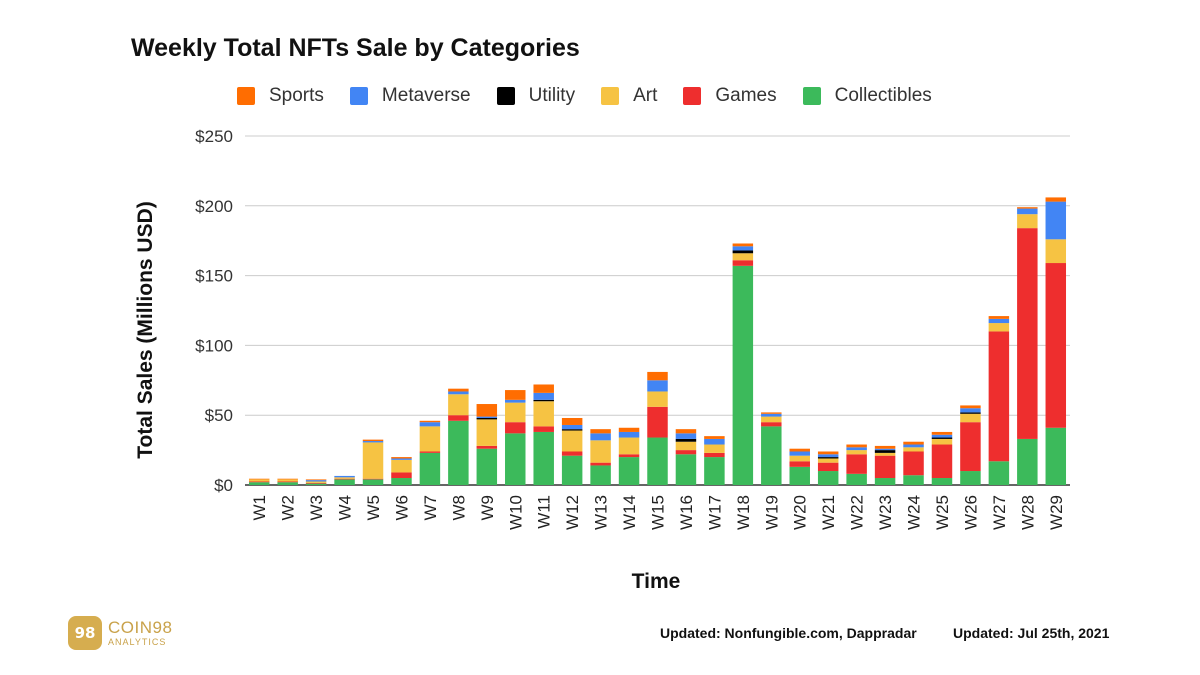 This screenshot has height=675, width=1200. What do you see at coordinates (458, 508) in the screenshot?
I see `x-tick-label: W8` at bounding box center [458, 508].